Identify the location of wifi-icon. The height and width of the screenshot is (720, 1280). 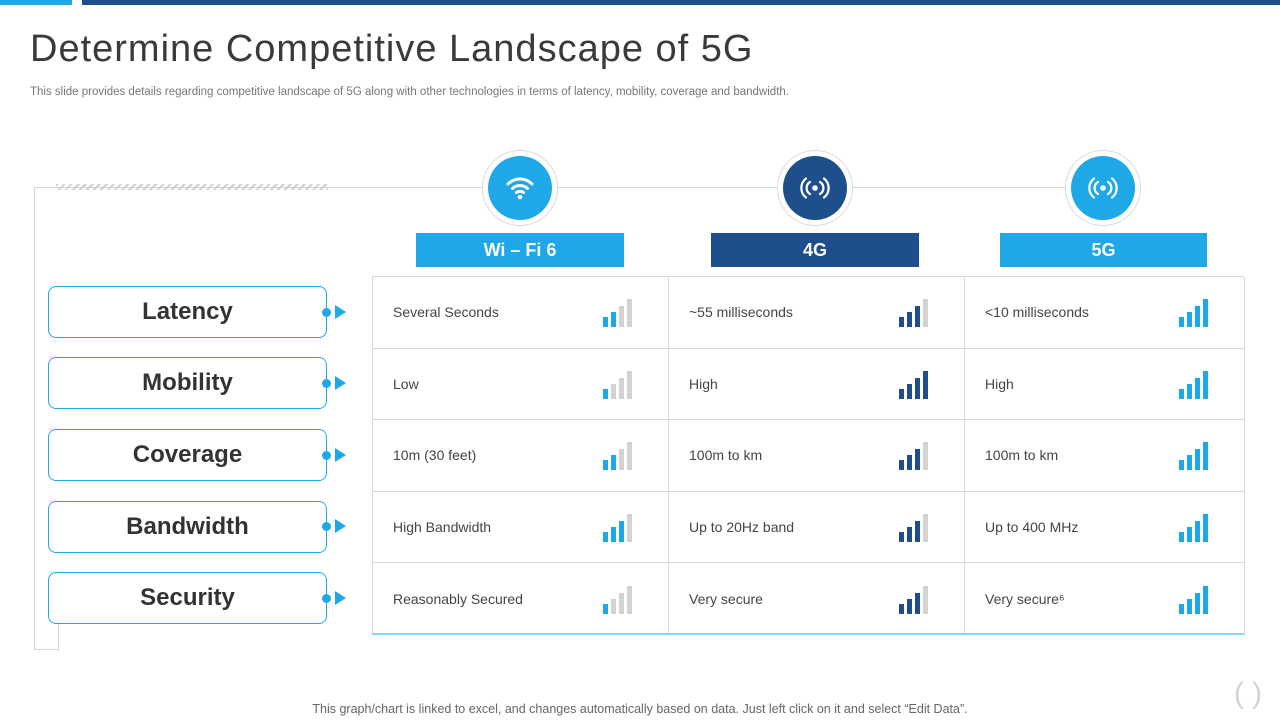
(520, 188).